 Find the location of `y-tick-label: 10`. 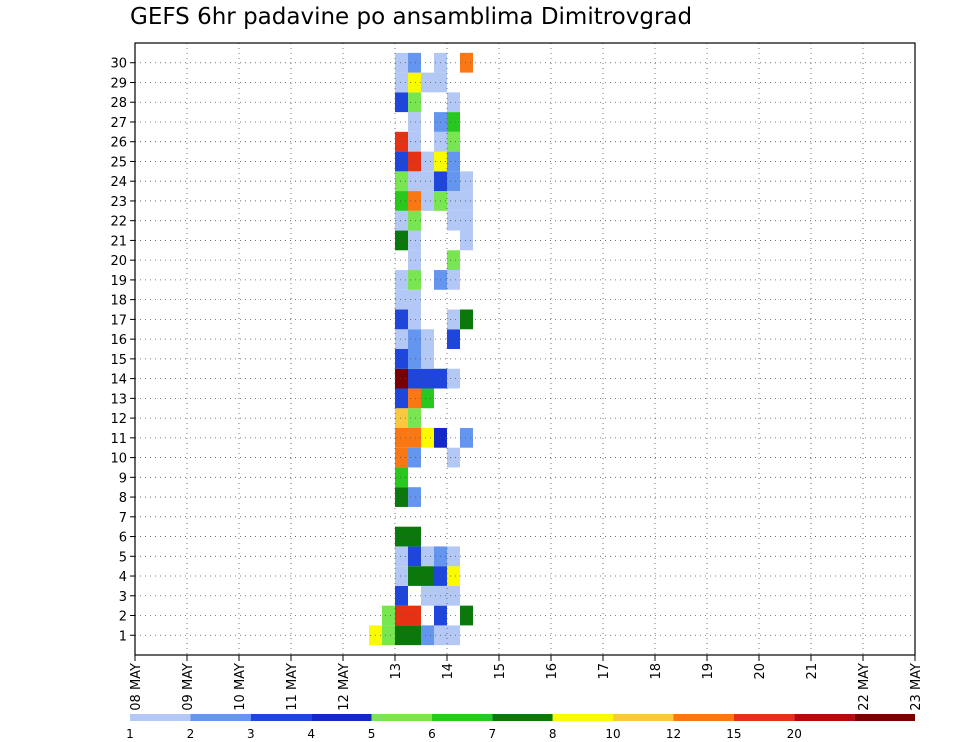

y-tick-label: 10 is located at coordinates (118, 459).